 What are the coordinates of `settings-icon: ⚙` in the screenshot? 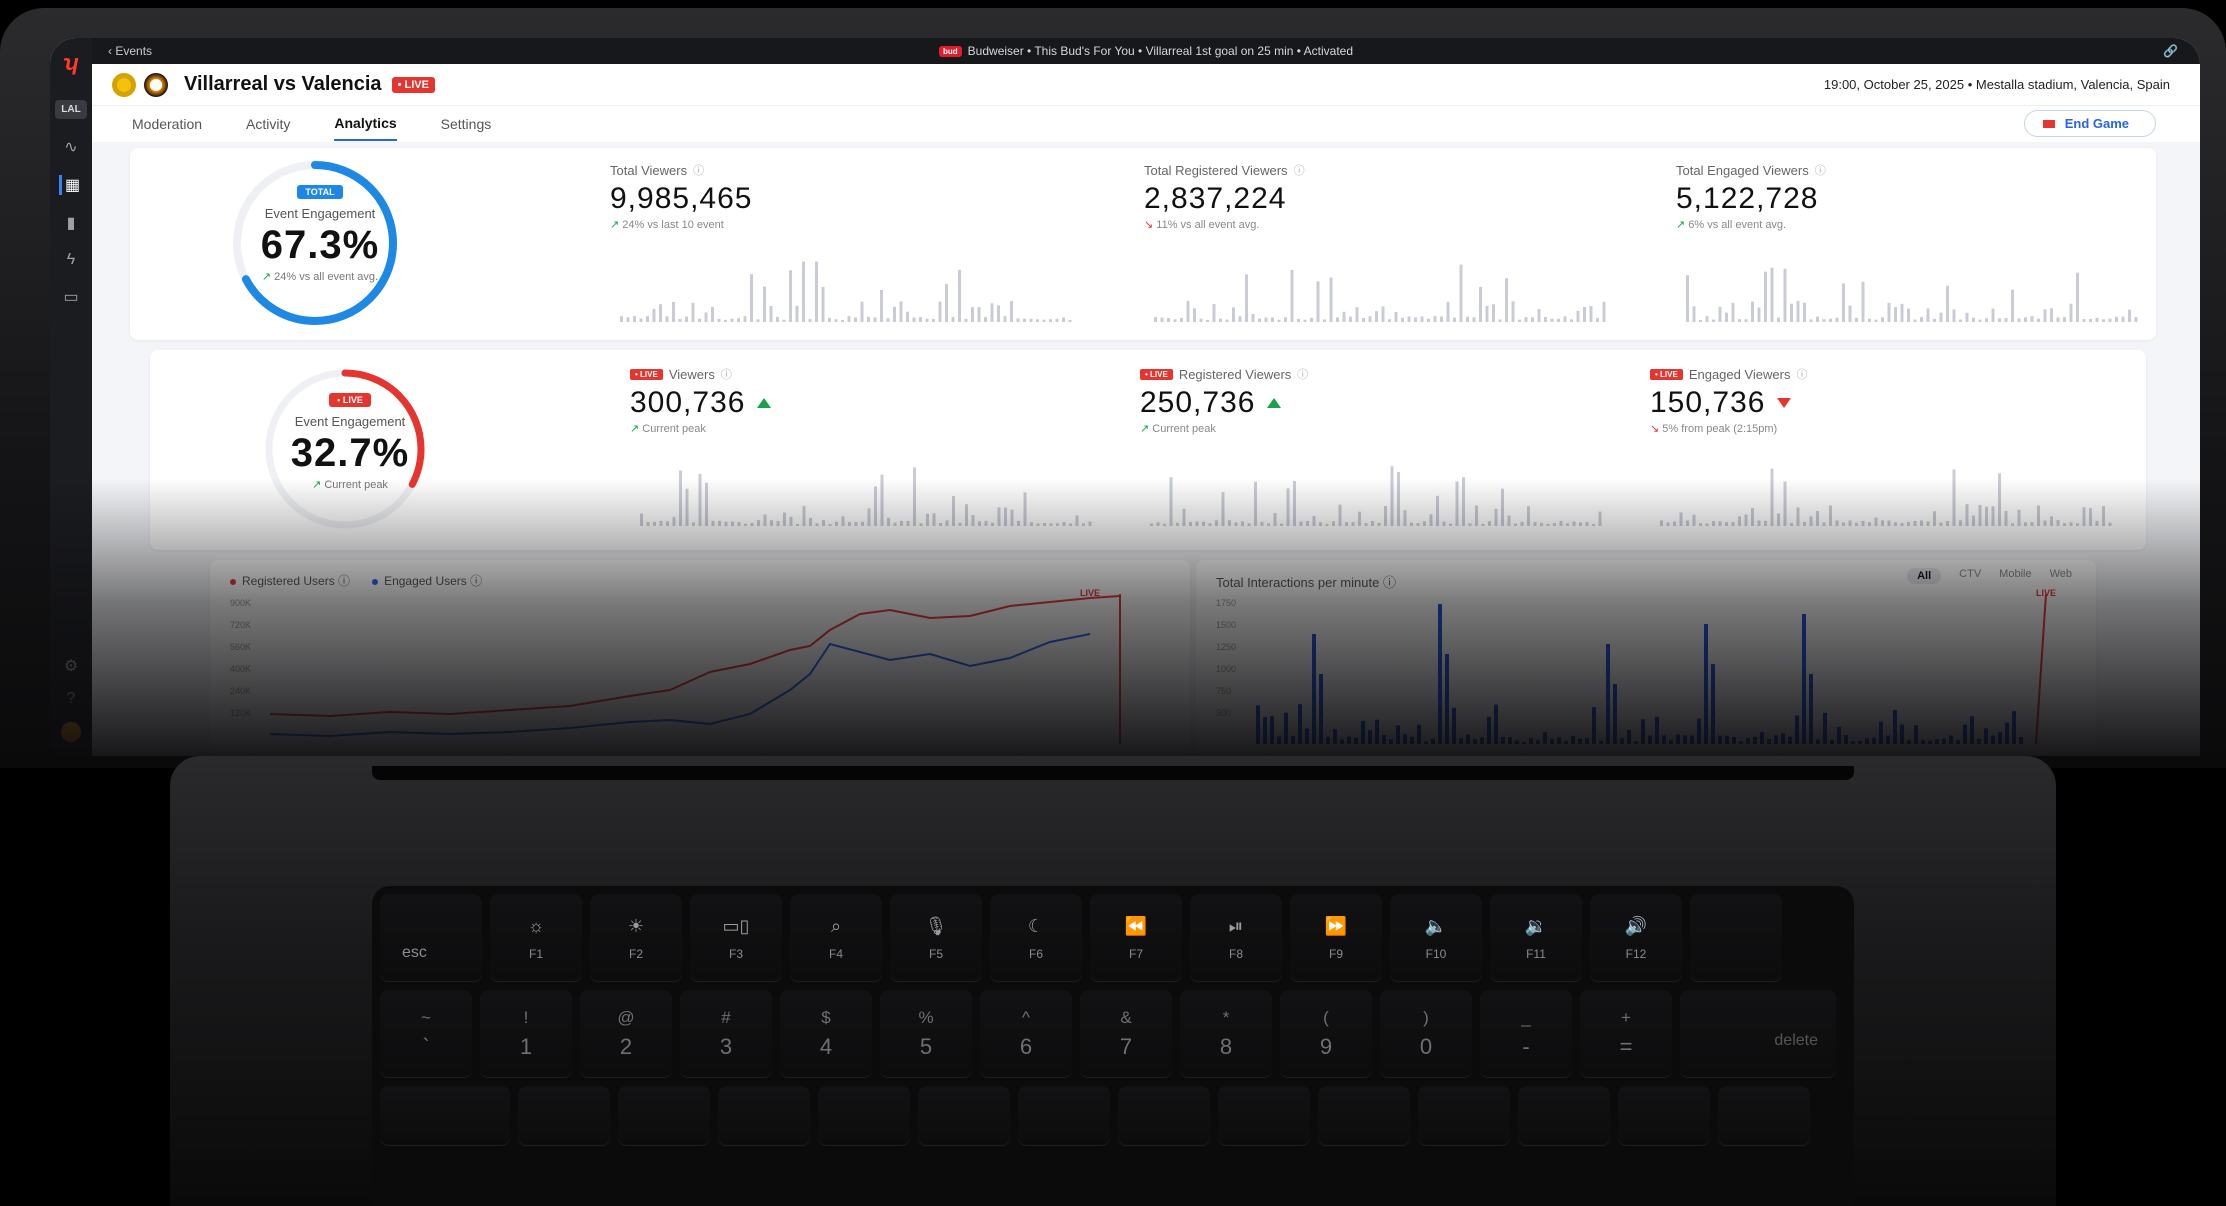 It's located at (71, 666).